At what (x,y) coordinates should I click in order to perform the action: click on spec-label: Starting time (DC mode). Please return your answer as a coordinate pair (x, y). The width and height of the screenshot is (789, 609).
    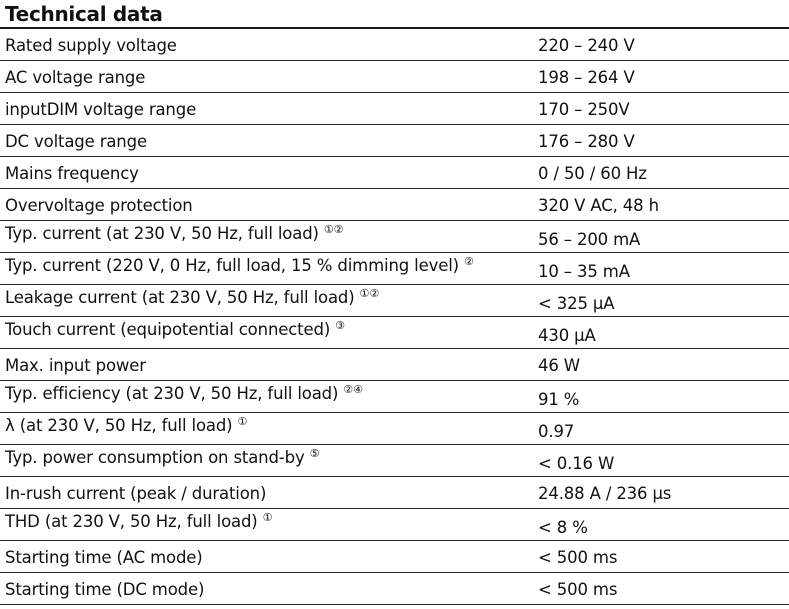
    Looking at the image, I should click on (104, 588).